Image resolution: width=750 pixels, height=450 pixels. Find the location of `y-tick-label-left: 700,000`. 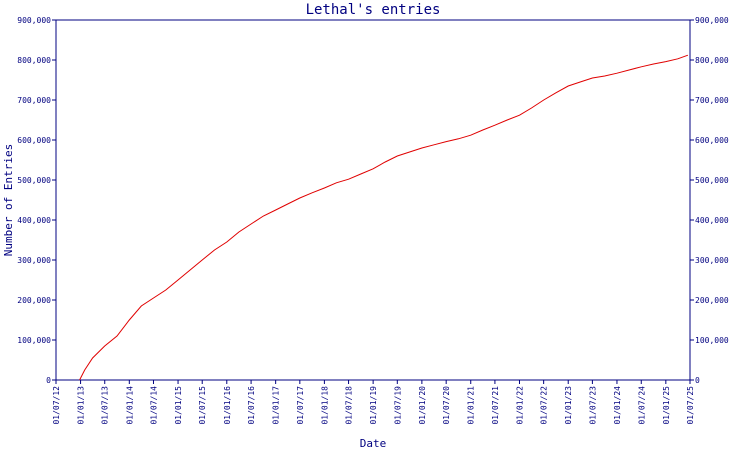

y-tick-label-left: 700,000 is located at coordinates (34, 100).